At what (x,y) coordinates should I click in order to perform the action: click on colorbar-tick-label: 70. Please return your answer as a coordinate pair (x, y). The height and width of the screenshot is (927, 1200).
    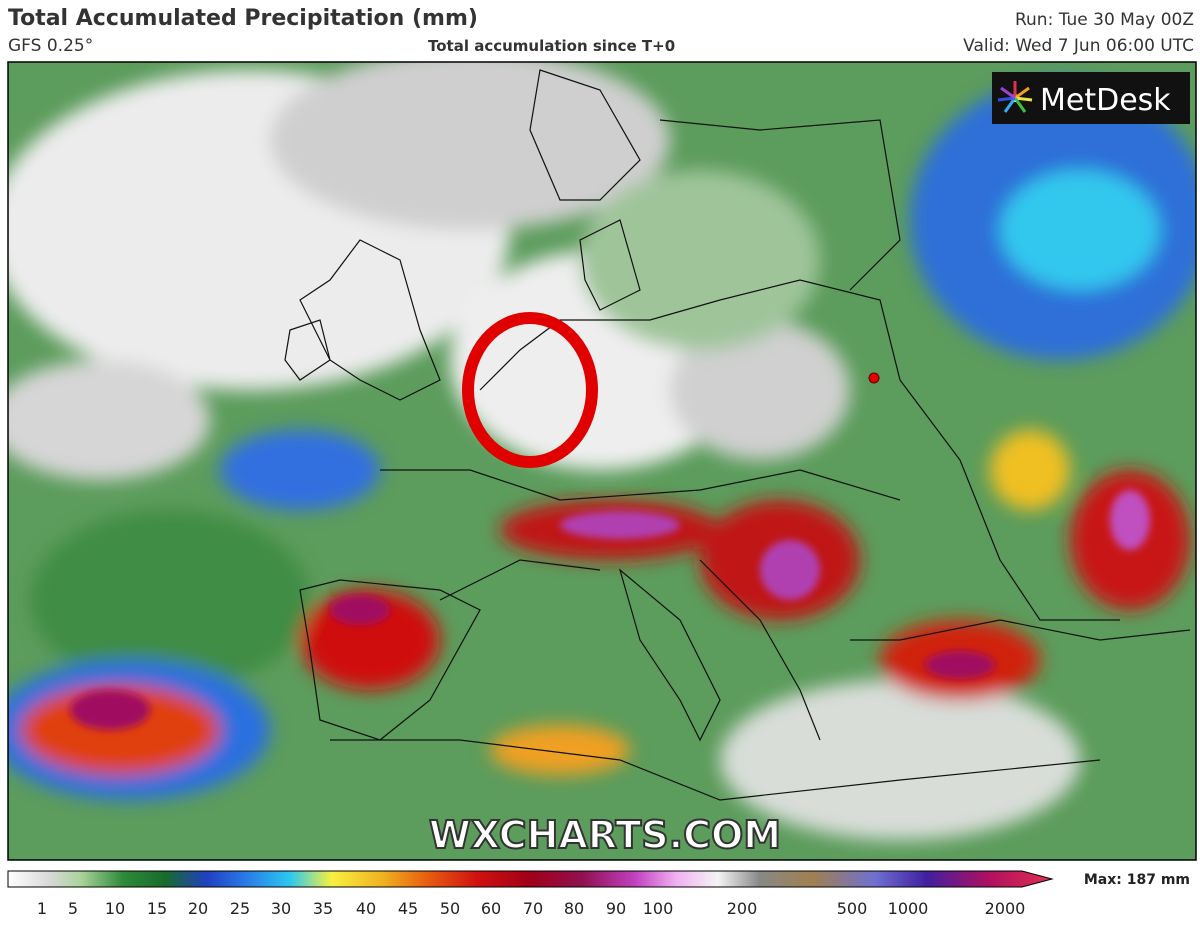
    Looking at the image, I should click on (533, 908).